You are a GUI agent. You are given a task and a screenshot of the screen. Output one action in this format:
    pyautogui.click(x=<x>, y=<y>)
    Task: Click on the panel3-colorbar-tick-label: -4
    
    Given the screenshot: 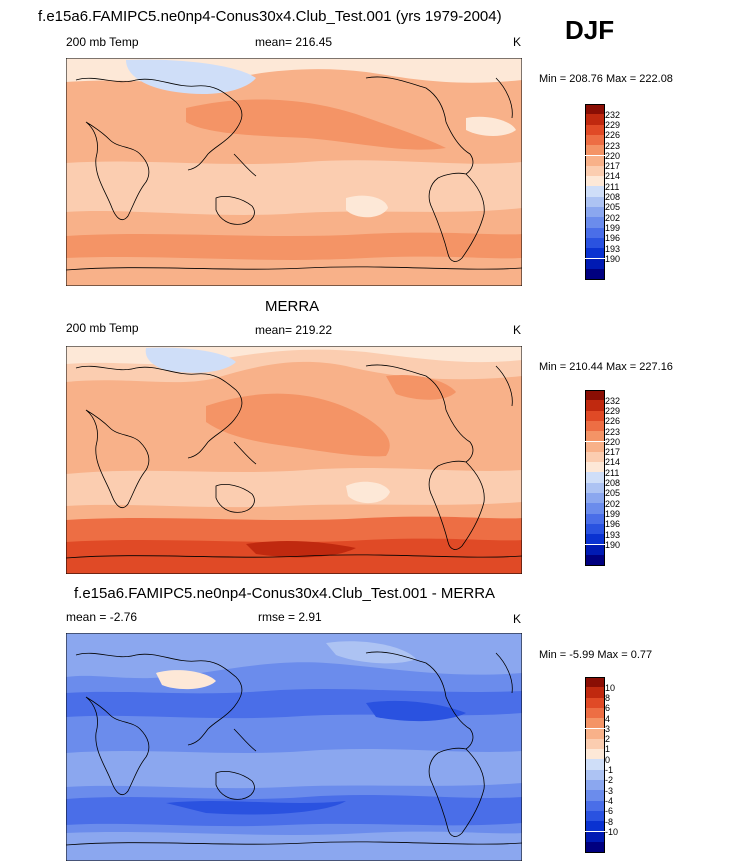 What is the action you would take?
    pyautogui.click(x=609, y=800)
    